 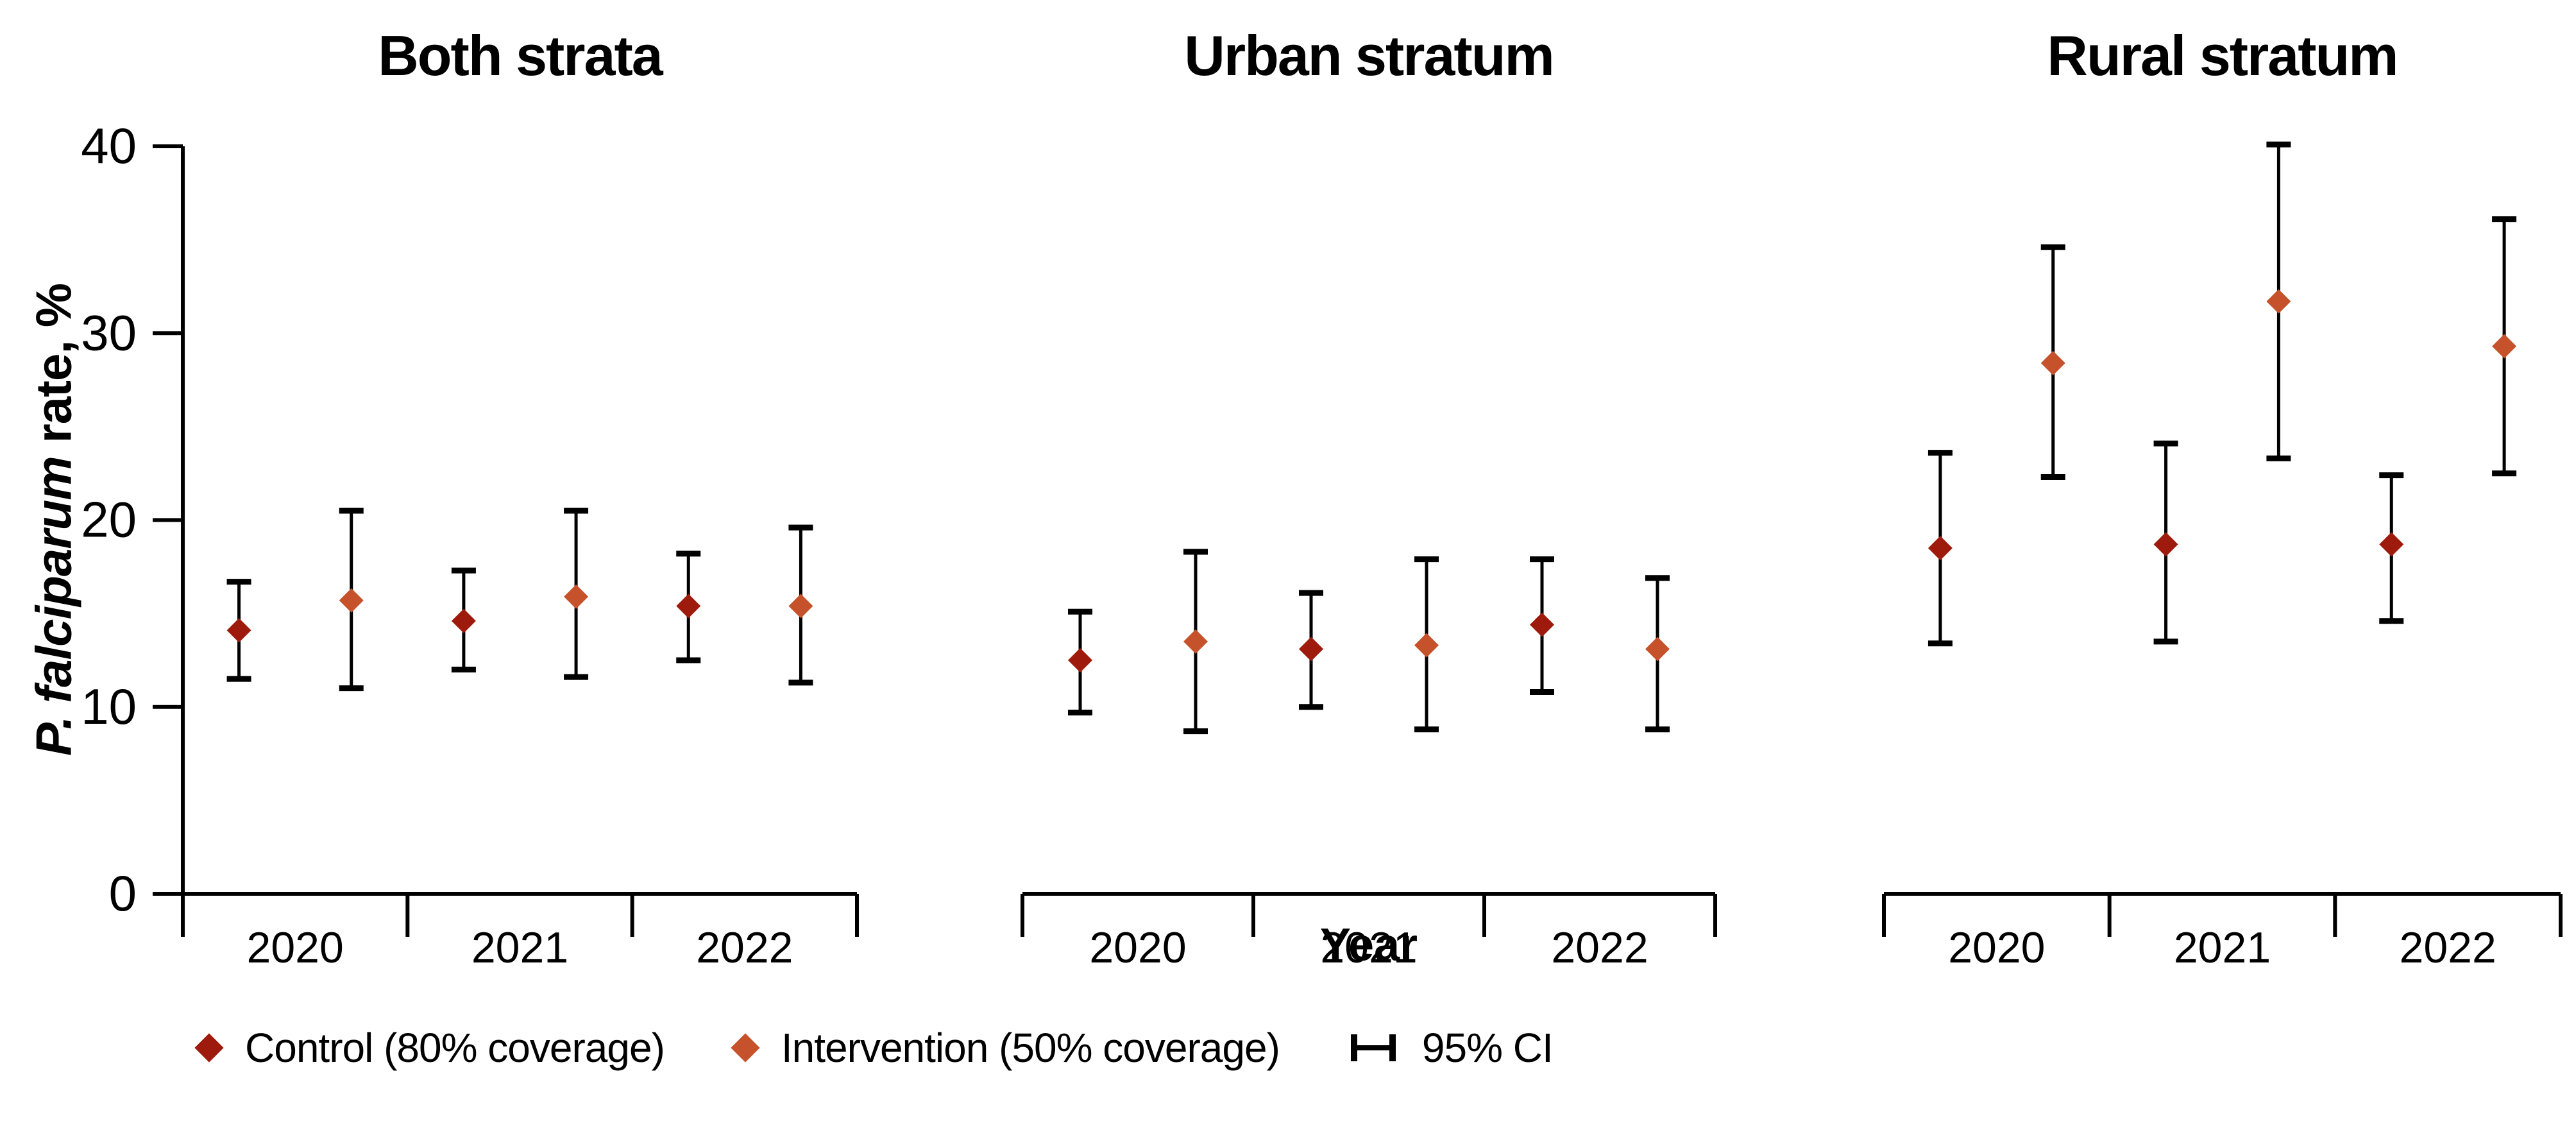 I want to click on panel-title-rural-stratum: Rural stratum, so click(x=2222, y=55).